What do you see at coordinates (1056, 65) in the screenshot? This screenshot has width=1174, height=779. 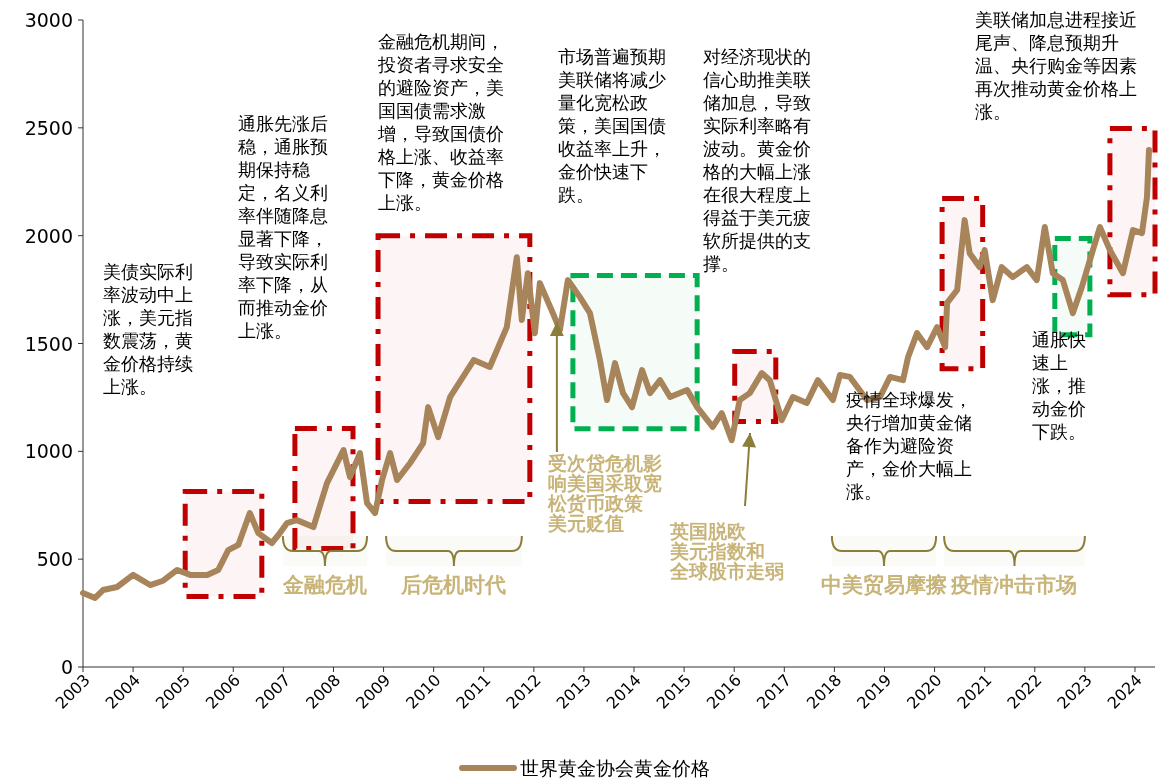 I see `annotation: 美联储加息进程接近尾声、降息预期升温、央行购金等因素再次推动黄金价格上涨。` at bounding box center [1056, 65].